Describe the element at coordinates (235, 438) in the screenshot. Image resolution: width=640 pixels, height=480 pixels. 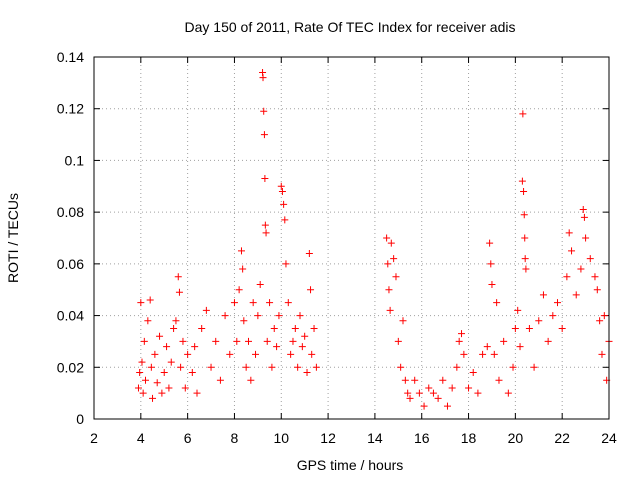
I see `x-tick-label: 8` at that location.